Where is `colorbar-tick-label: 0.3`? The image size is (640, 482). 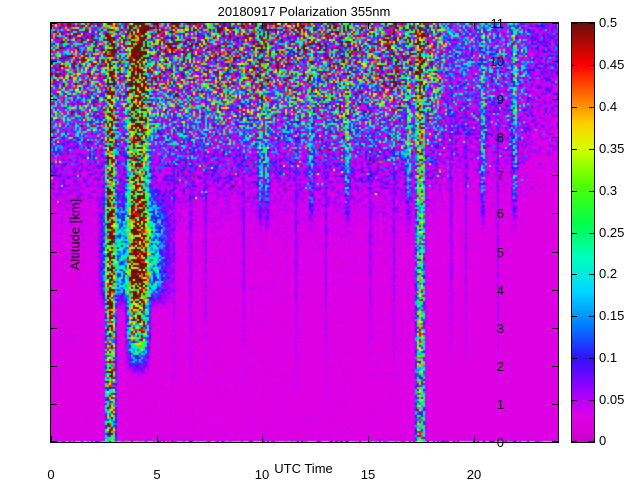 colorbar-tick-label: 0.3 is located at coordinates (608, 190).